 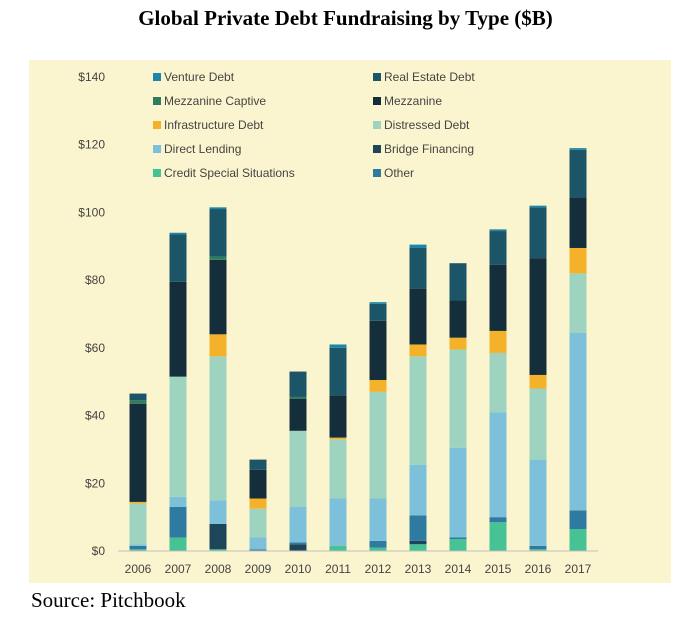 I want to click on bar-segment-other-2013, so click(x=418, y=528).